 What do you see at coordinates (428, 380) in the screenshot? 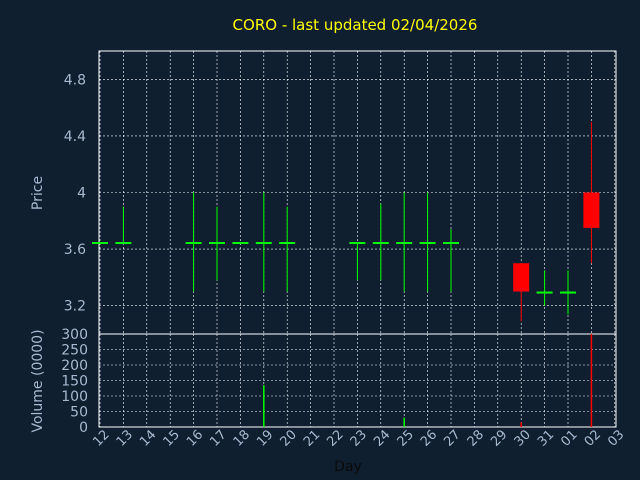
I see `volume-bars` at bounding box center [428, 380].